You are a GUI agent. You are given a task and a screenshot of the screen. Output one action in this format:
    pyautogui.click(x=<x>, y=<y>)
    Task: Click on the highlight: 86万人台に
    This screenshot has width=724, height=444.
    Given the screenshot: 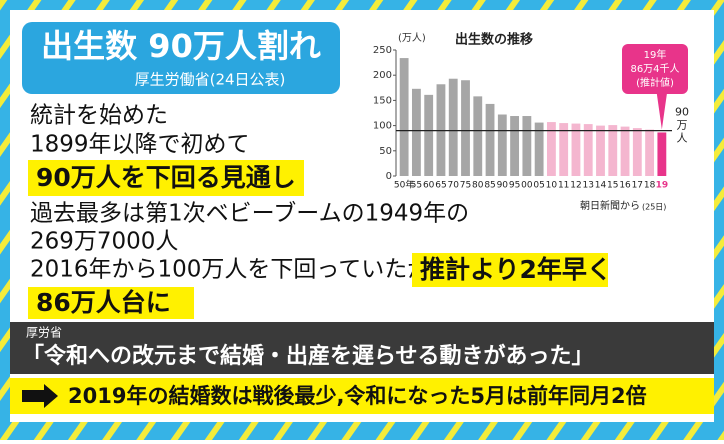 What is the action you would take?
    pyautogui.click(x=103, y=302)
    